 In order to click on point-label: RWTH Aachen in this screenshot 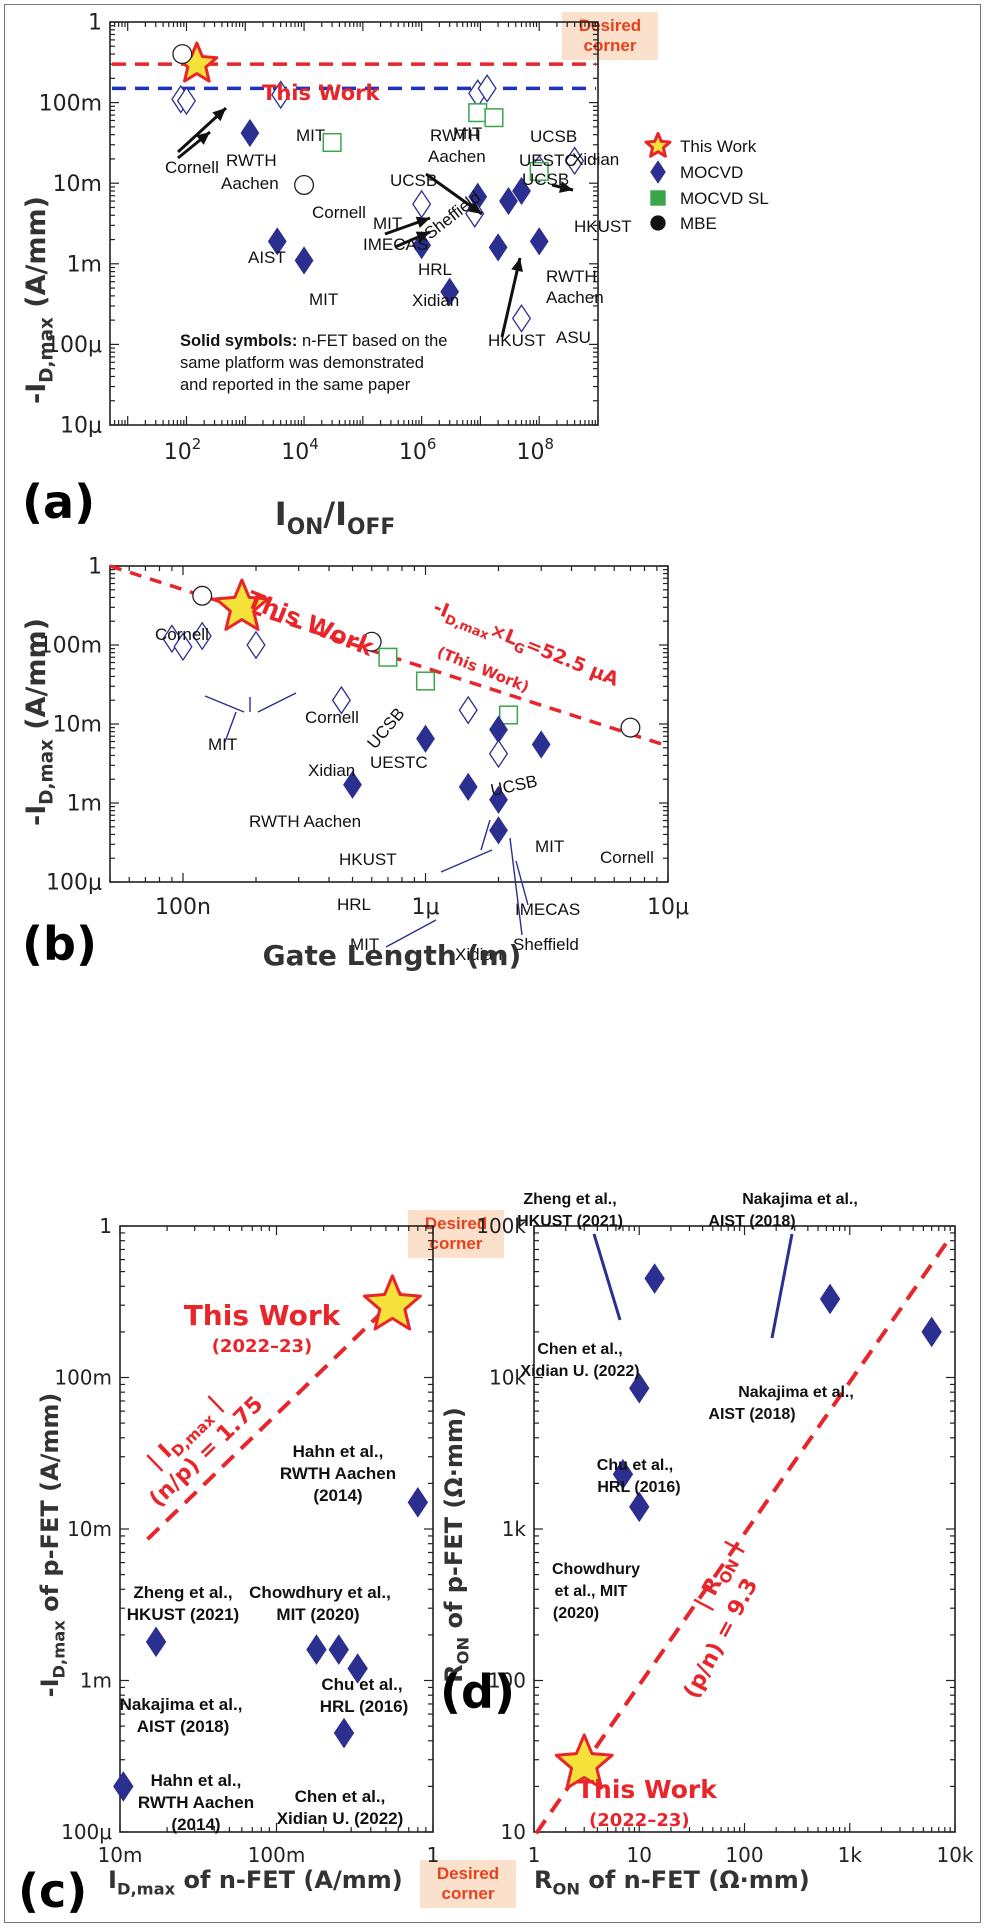, I will do `click(196, 1802)`.